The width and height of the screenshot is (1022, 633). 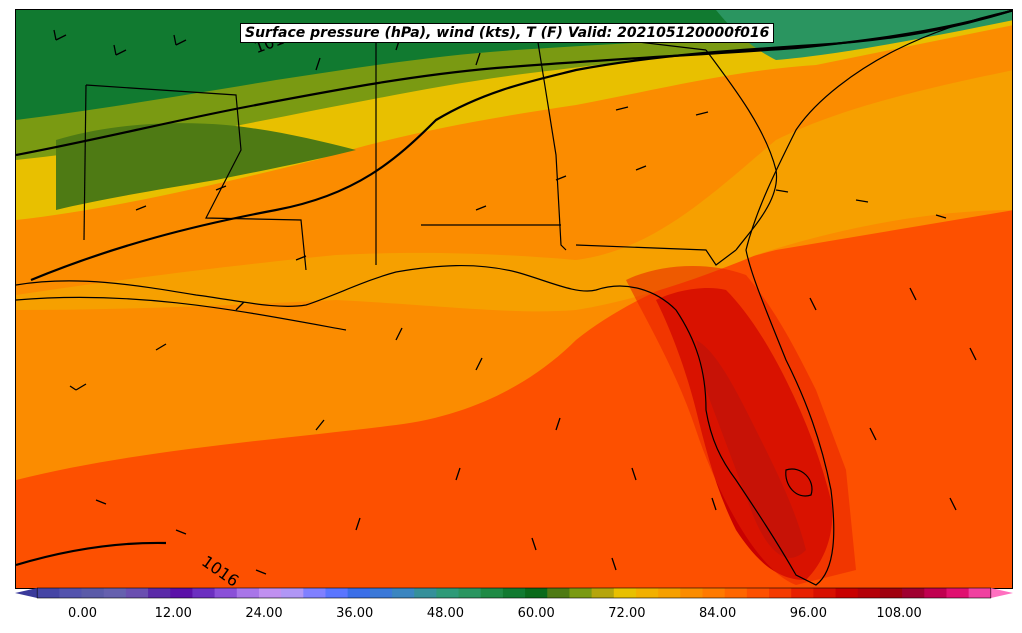 What do you see at coordinates (83, 613) in the screenshot?
I see `colorbar-tick-label: 0.00` at bounding box center [83, 613].